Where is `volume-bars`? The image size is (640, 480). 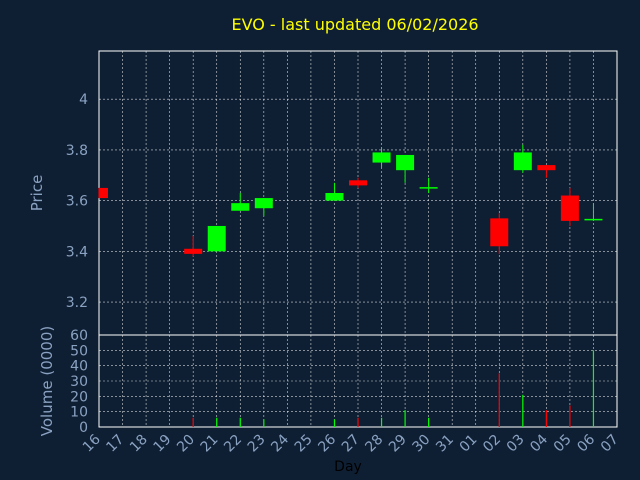 volume-bars is located at coordinates (393, 388).